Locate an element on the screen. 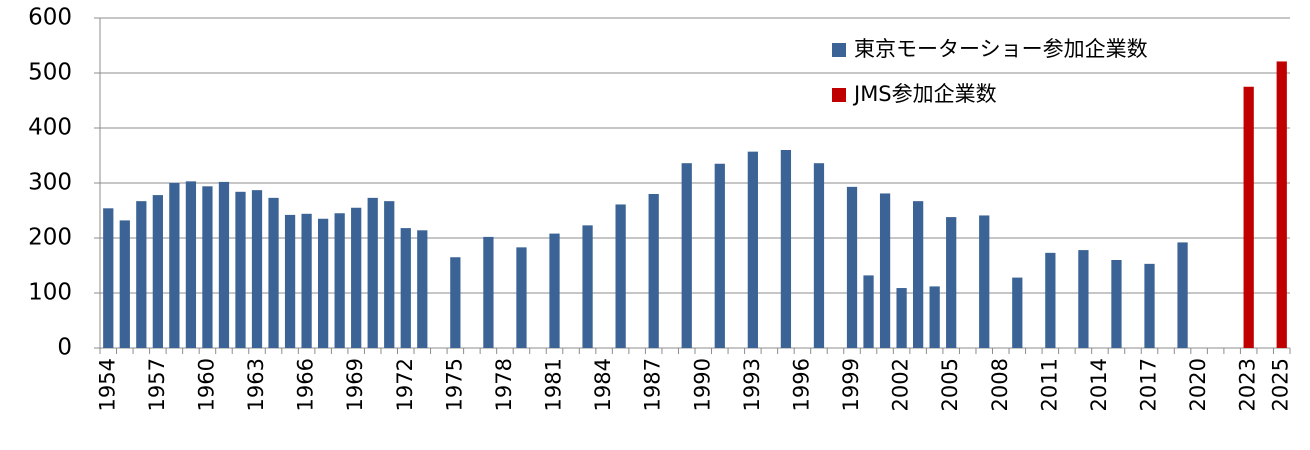 The height and width of the screenshot is (450, 1310). x-tick-label: 2023 is located at coordinates (1248, 384).